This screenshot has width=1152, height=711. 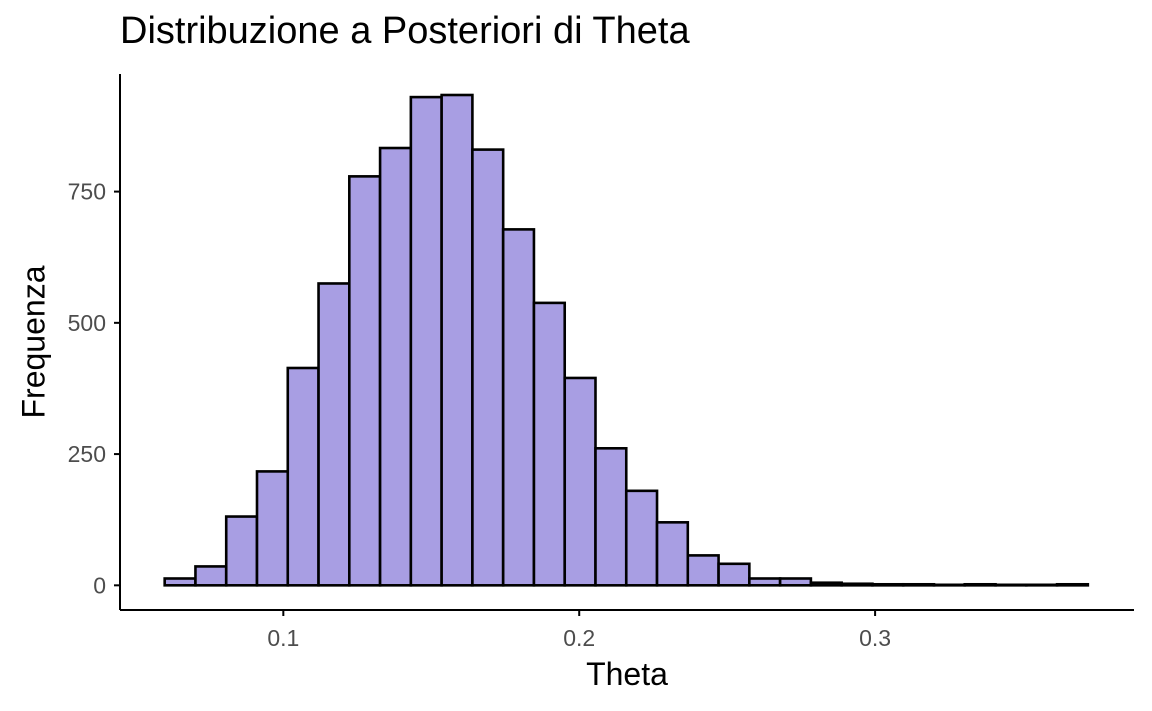 I want to click on y-tick-label: 0, so click(x=99, y=585).